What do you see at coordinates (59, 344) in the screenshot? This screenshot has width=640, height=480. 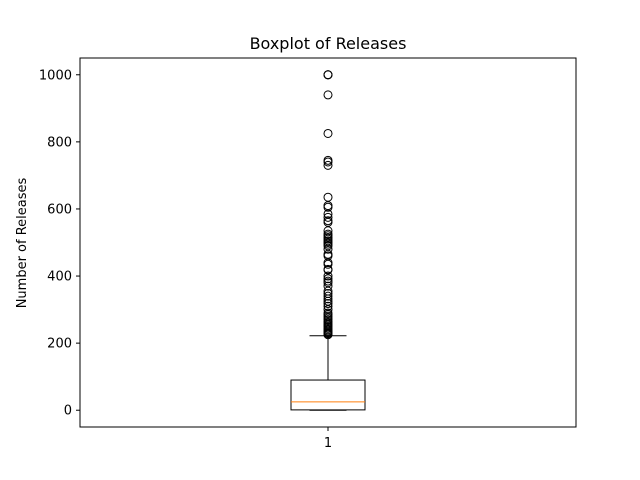 I see `y-tick-label: 200` at bounding box center [59, 344].